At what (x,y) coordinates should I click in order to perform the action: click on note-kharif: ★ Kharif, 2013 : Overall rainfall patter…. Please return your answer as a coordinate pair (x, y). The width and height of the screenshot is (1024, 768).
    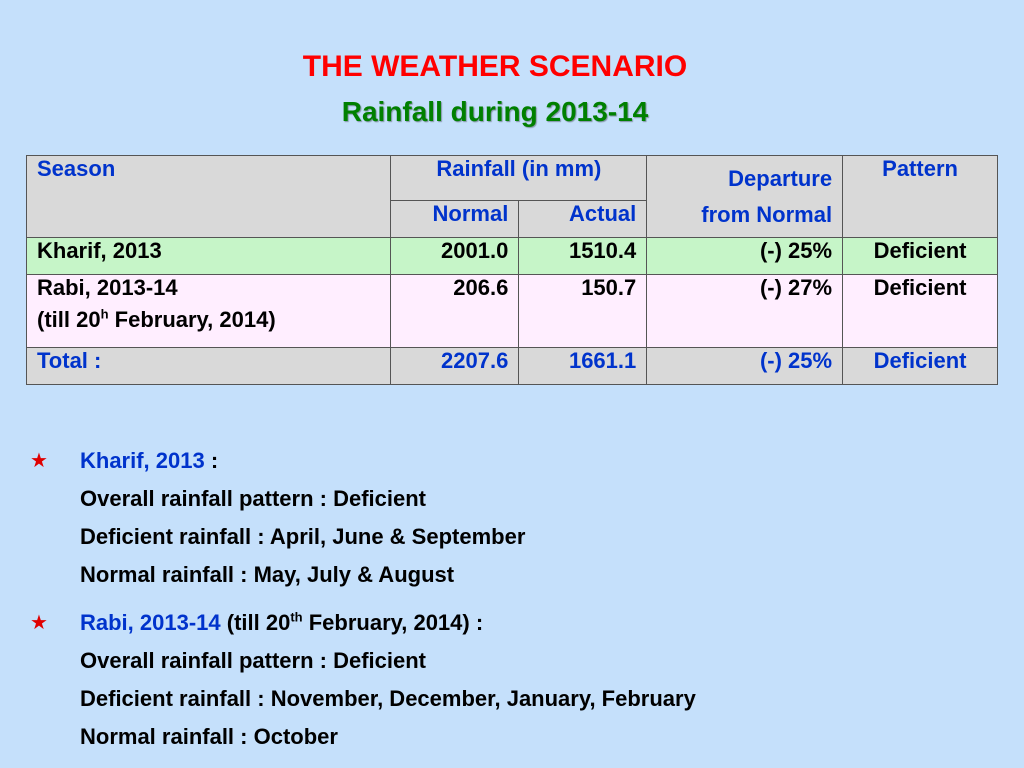
    Looking at the image, I should click on (363, 522).